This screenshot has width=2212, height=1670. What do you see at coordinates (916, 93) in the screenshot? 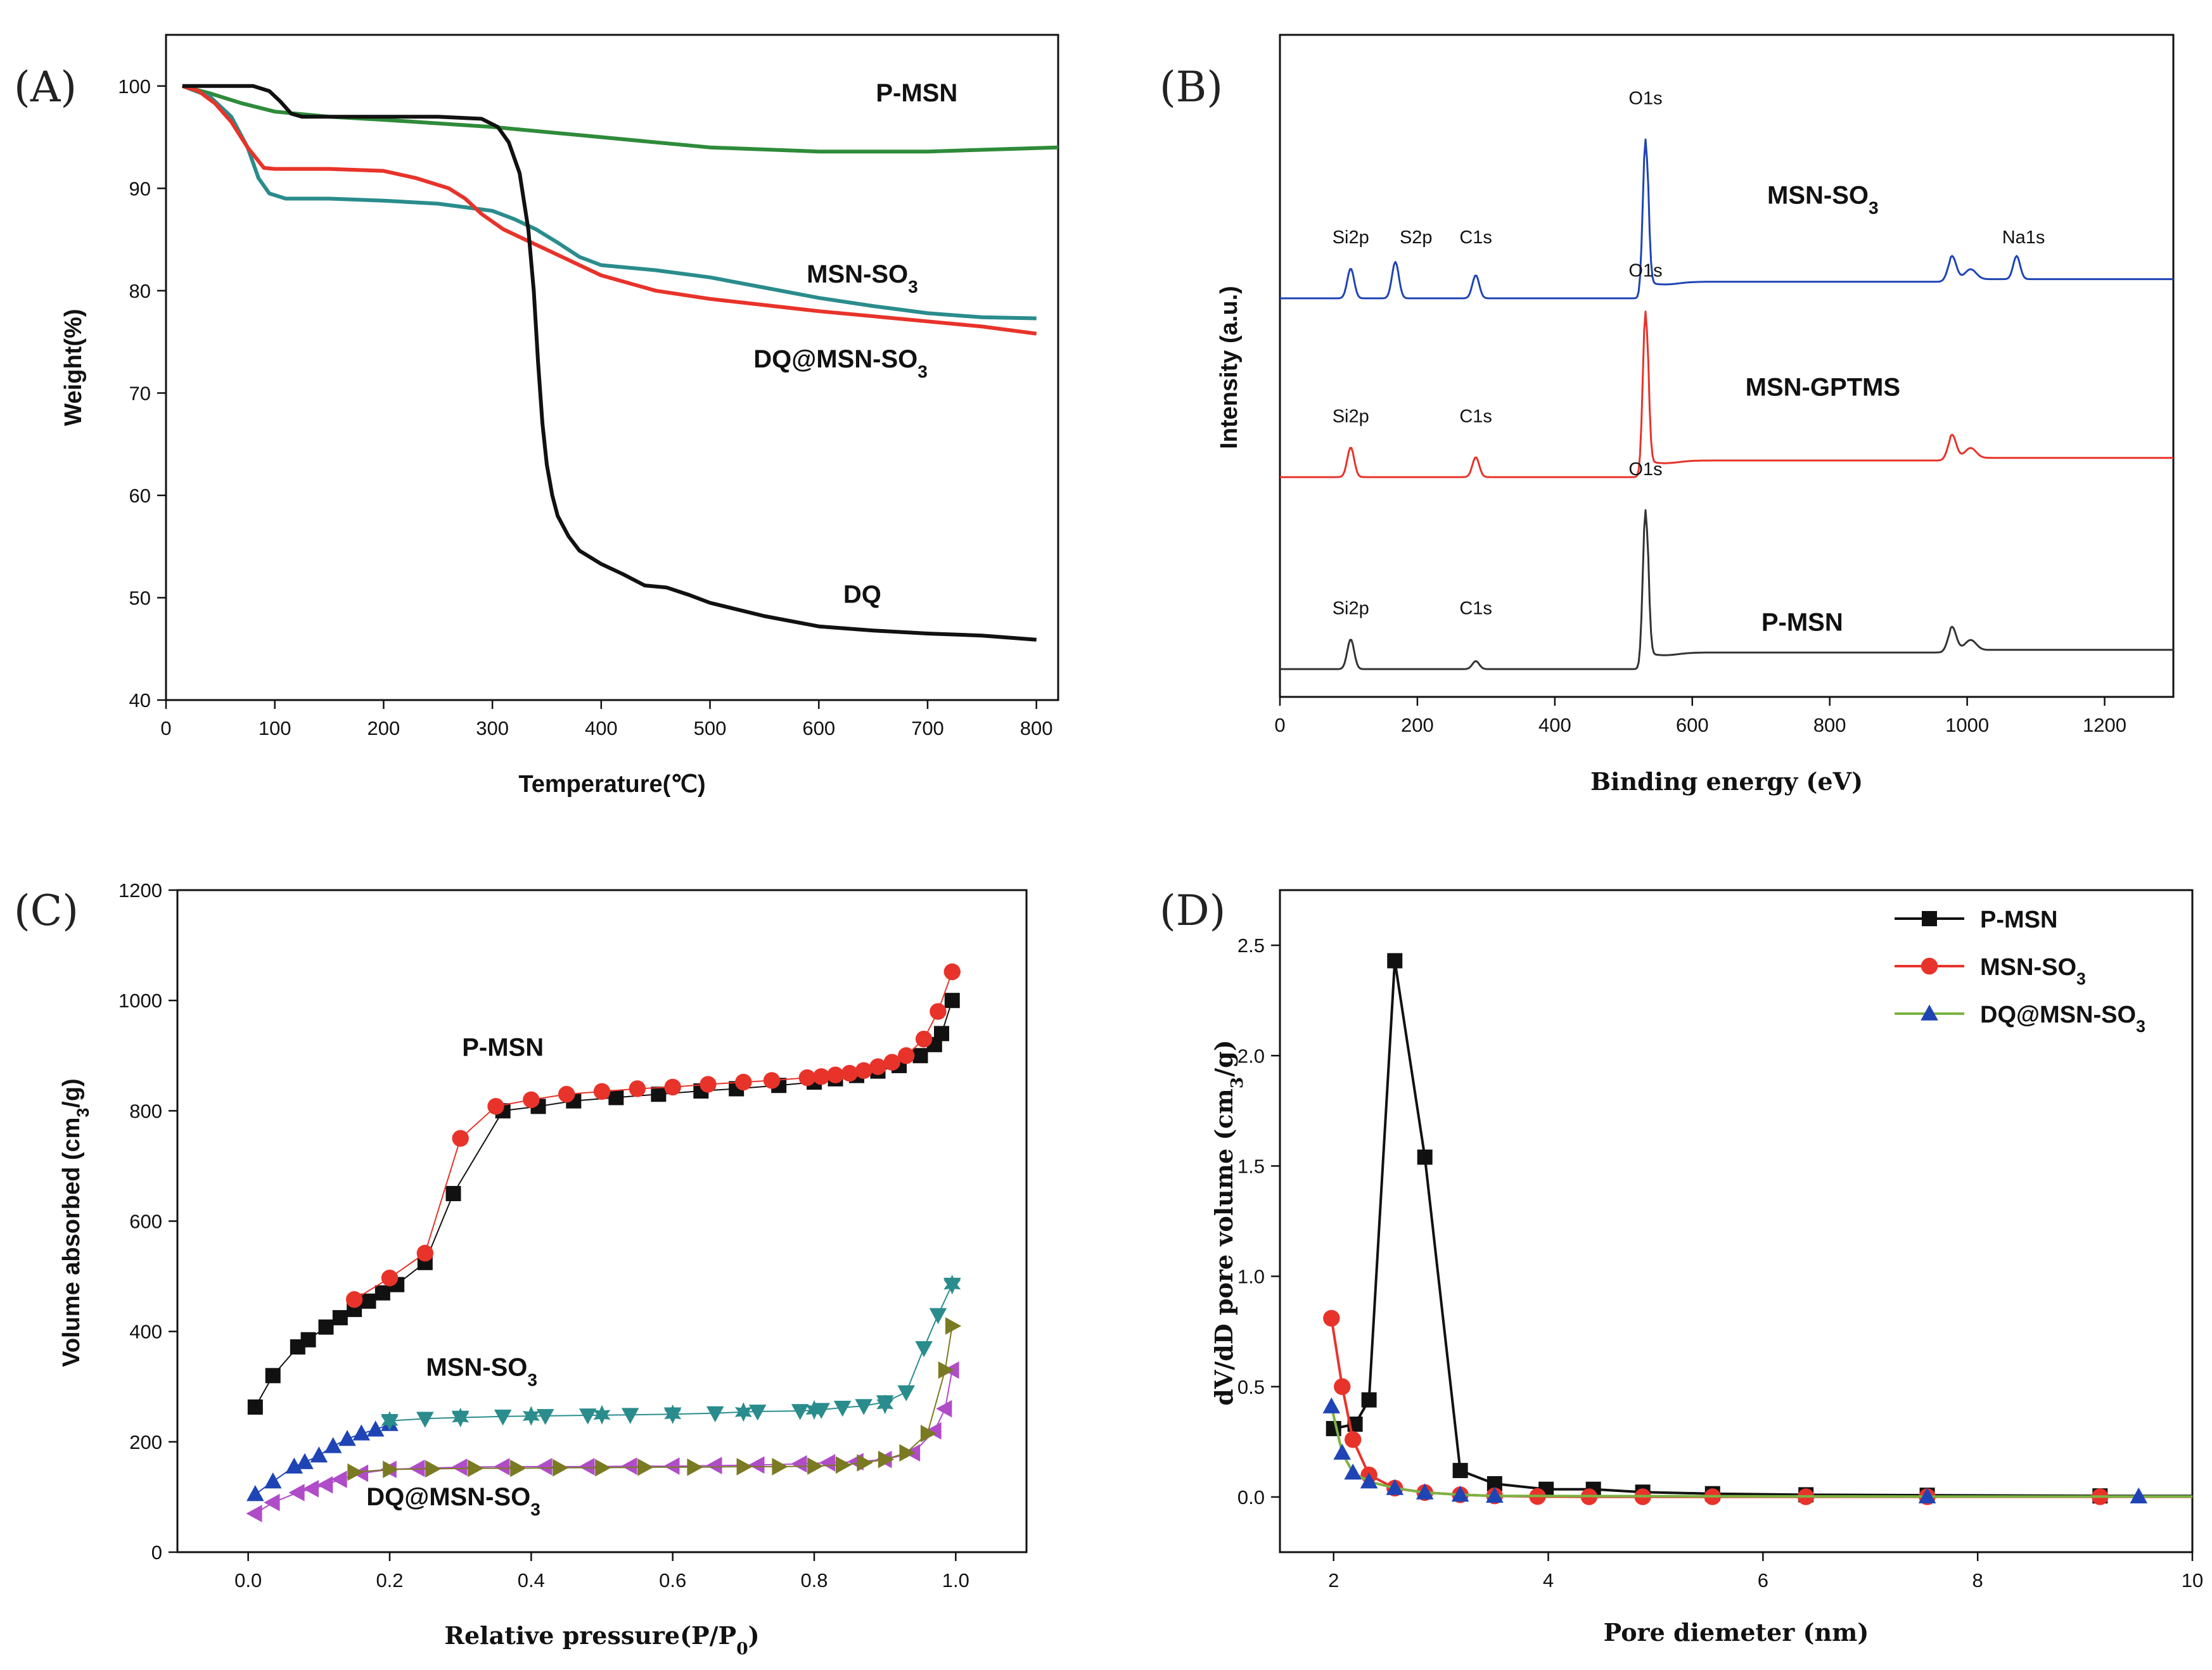
I see `series-annotation-part: P-MSN` at bounding box center [916, 93].